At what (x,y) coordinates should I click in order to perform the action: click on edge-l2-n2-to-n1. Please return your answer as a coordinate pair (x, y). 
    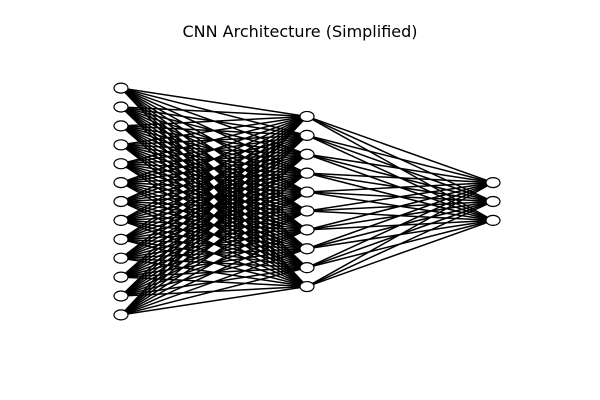
    Looking at the image, I should click on (400, 159).